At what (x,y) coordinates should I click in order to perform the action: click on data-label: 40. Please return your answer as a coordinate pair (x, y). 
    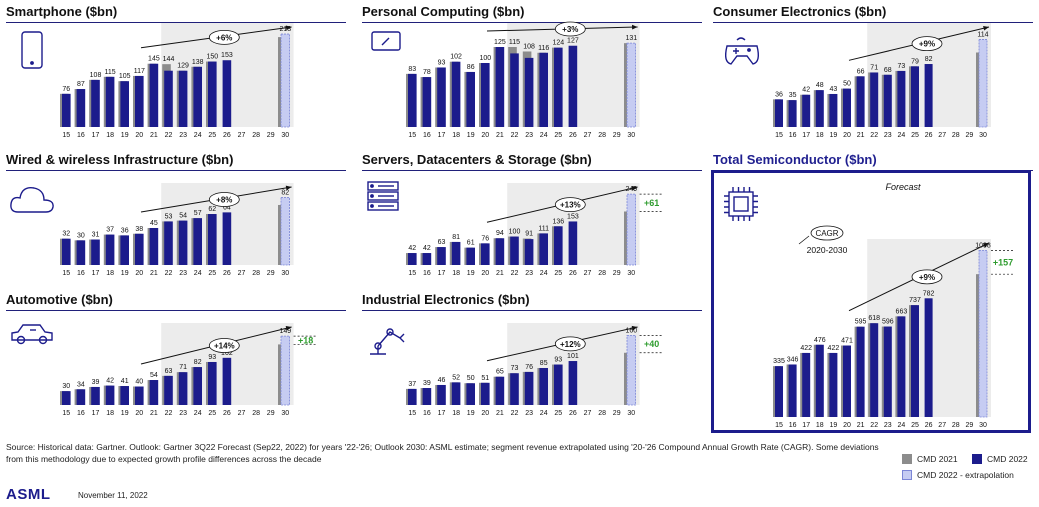
    Looking at the image, I should click on (139, 382).